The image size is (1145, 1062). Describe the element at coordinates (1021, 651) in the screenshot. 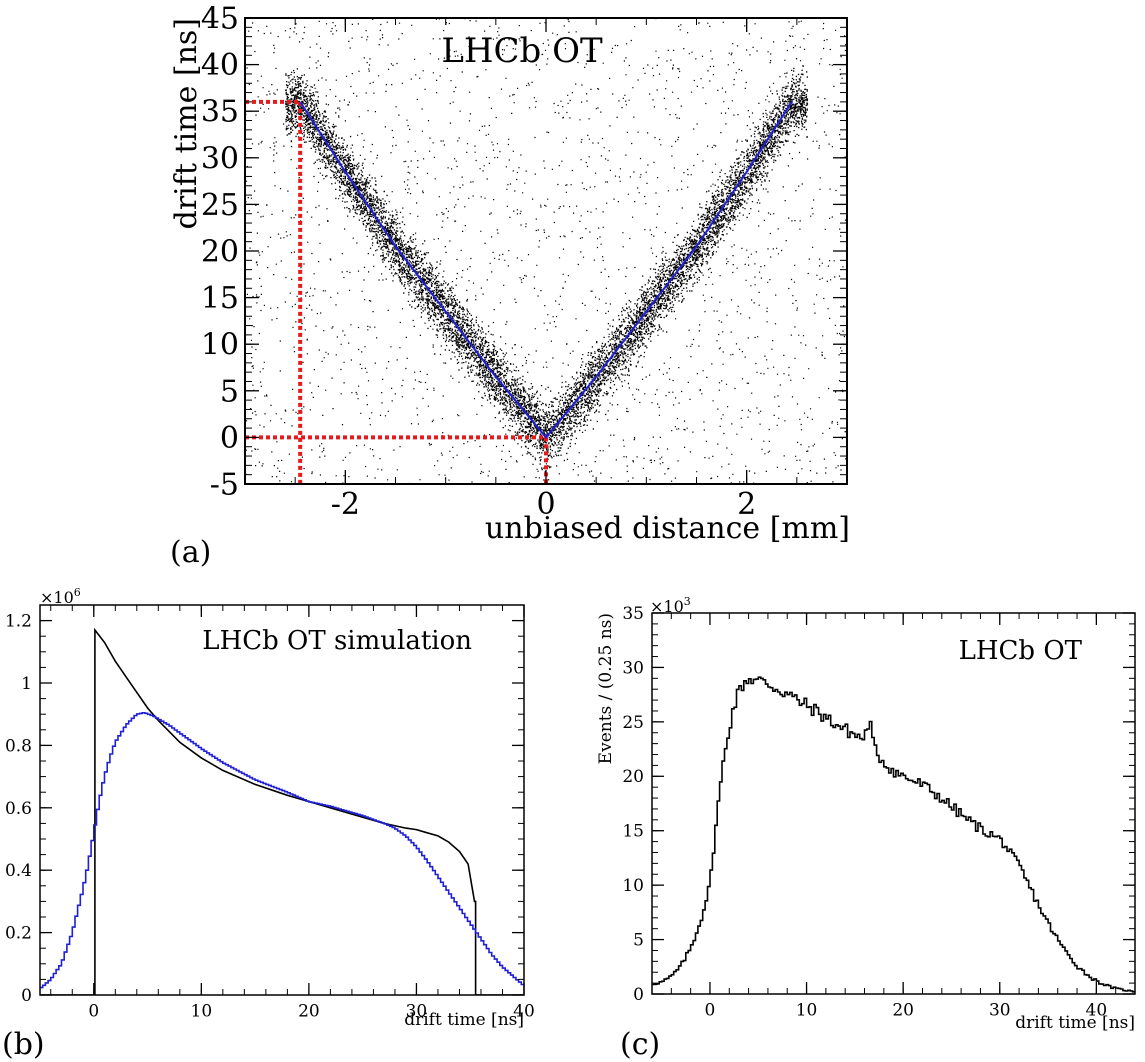

I see `annotation-c: LHCb OT` at that location.